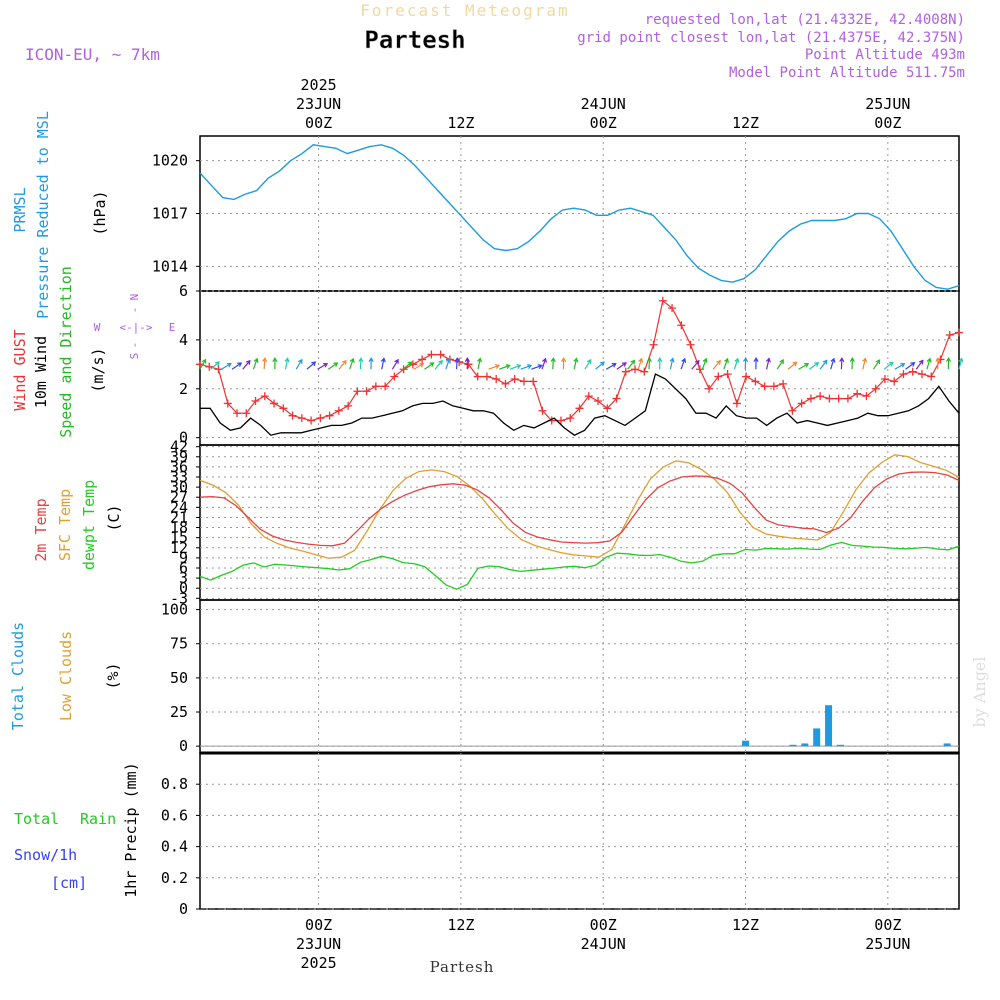  I want to click on ytick-label: 36, so click(179, 467).